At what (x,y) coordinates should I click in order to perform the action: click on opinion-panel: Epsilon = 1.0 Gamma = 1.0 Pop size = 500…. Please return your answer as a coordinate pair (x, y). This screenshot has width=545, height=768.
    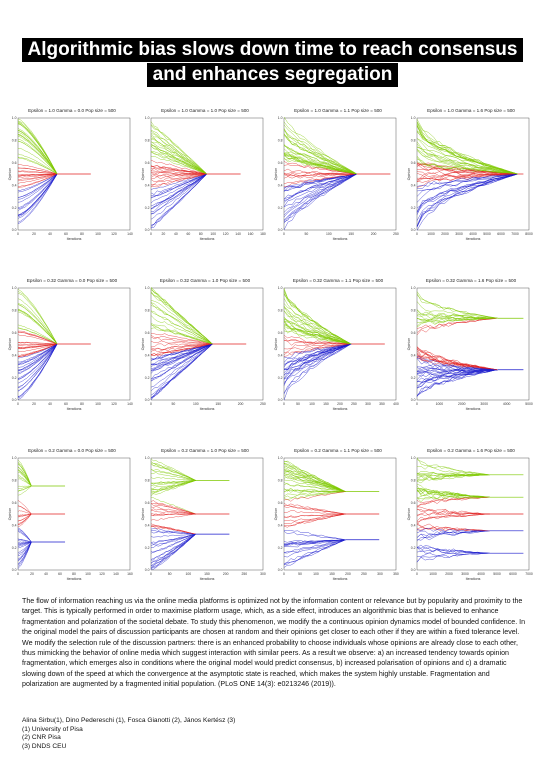
    Looking at the image, I should click on (205, 179).